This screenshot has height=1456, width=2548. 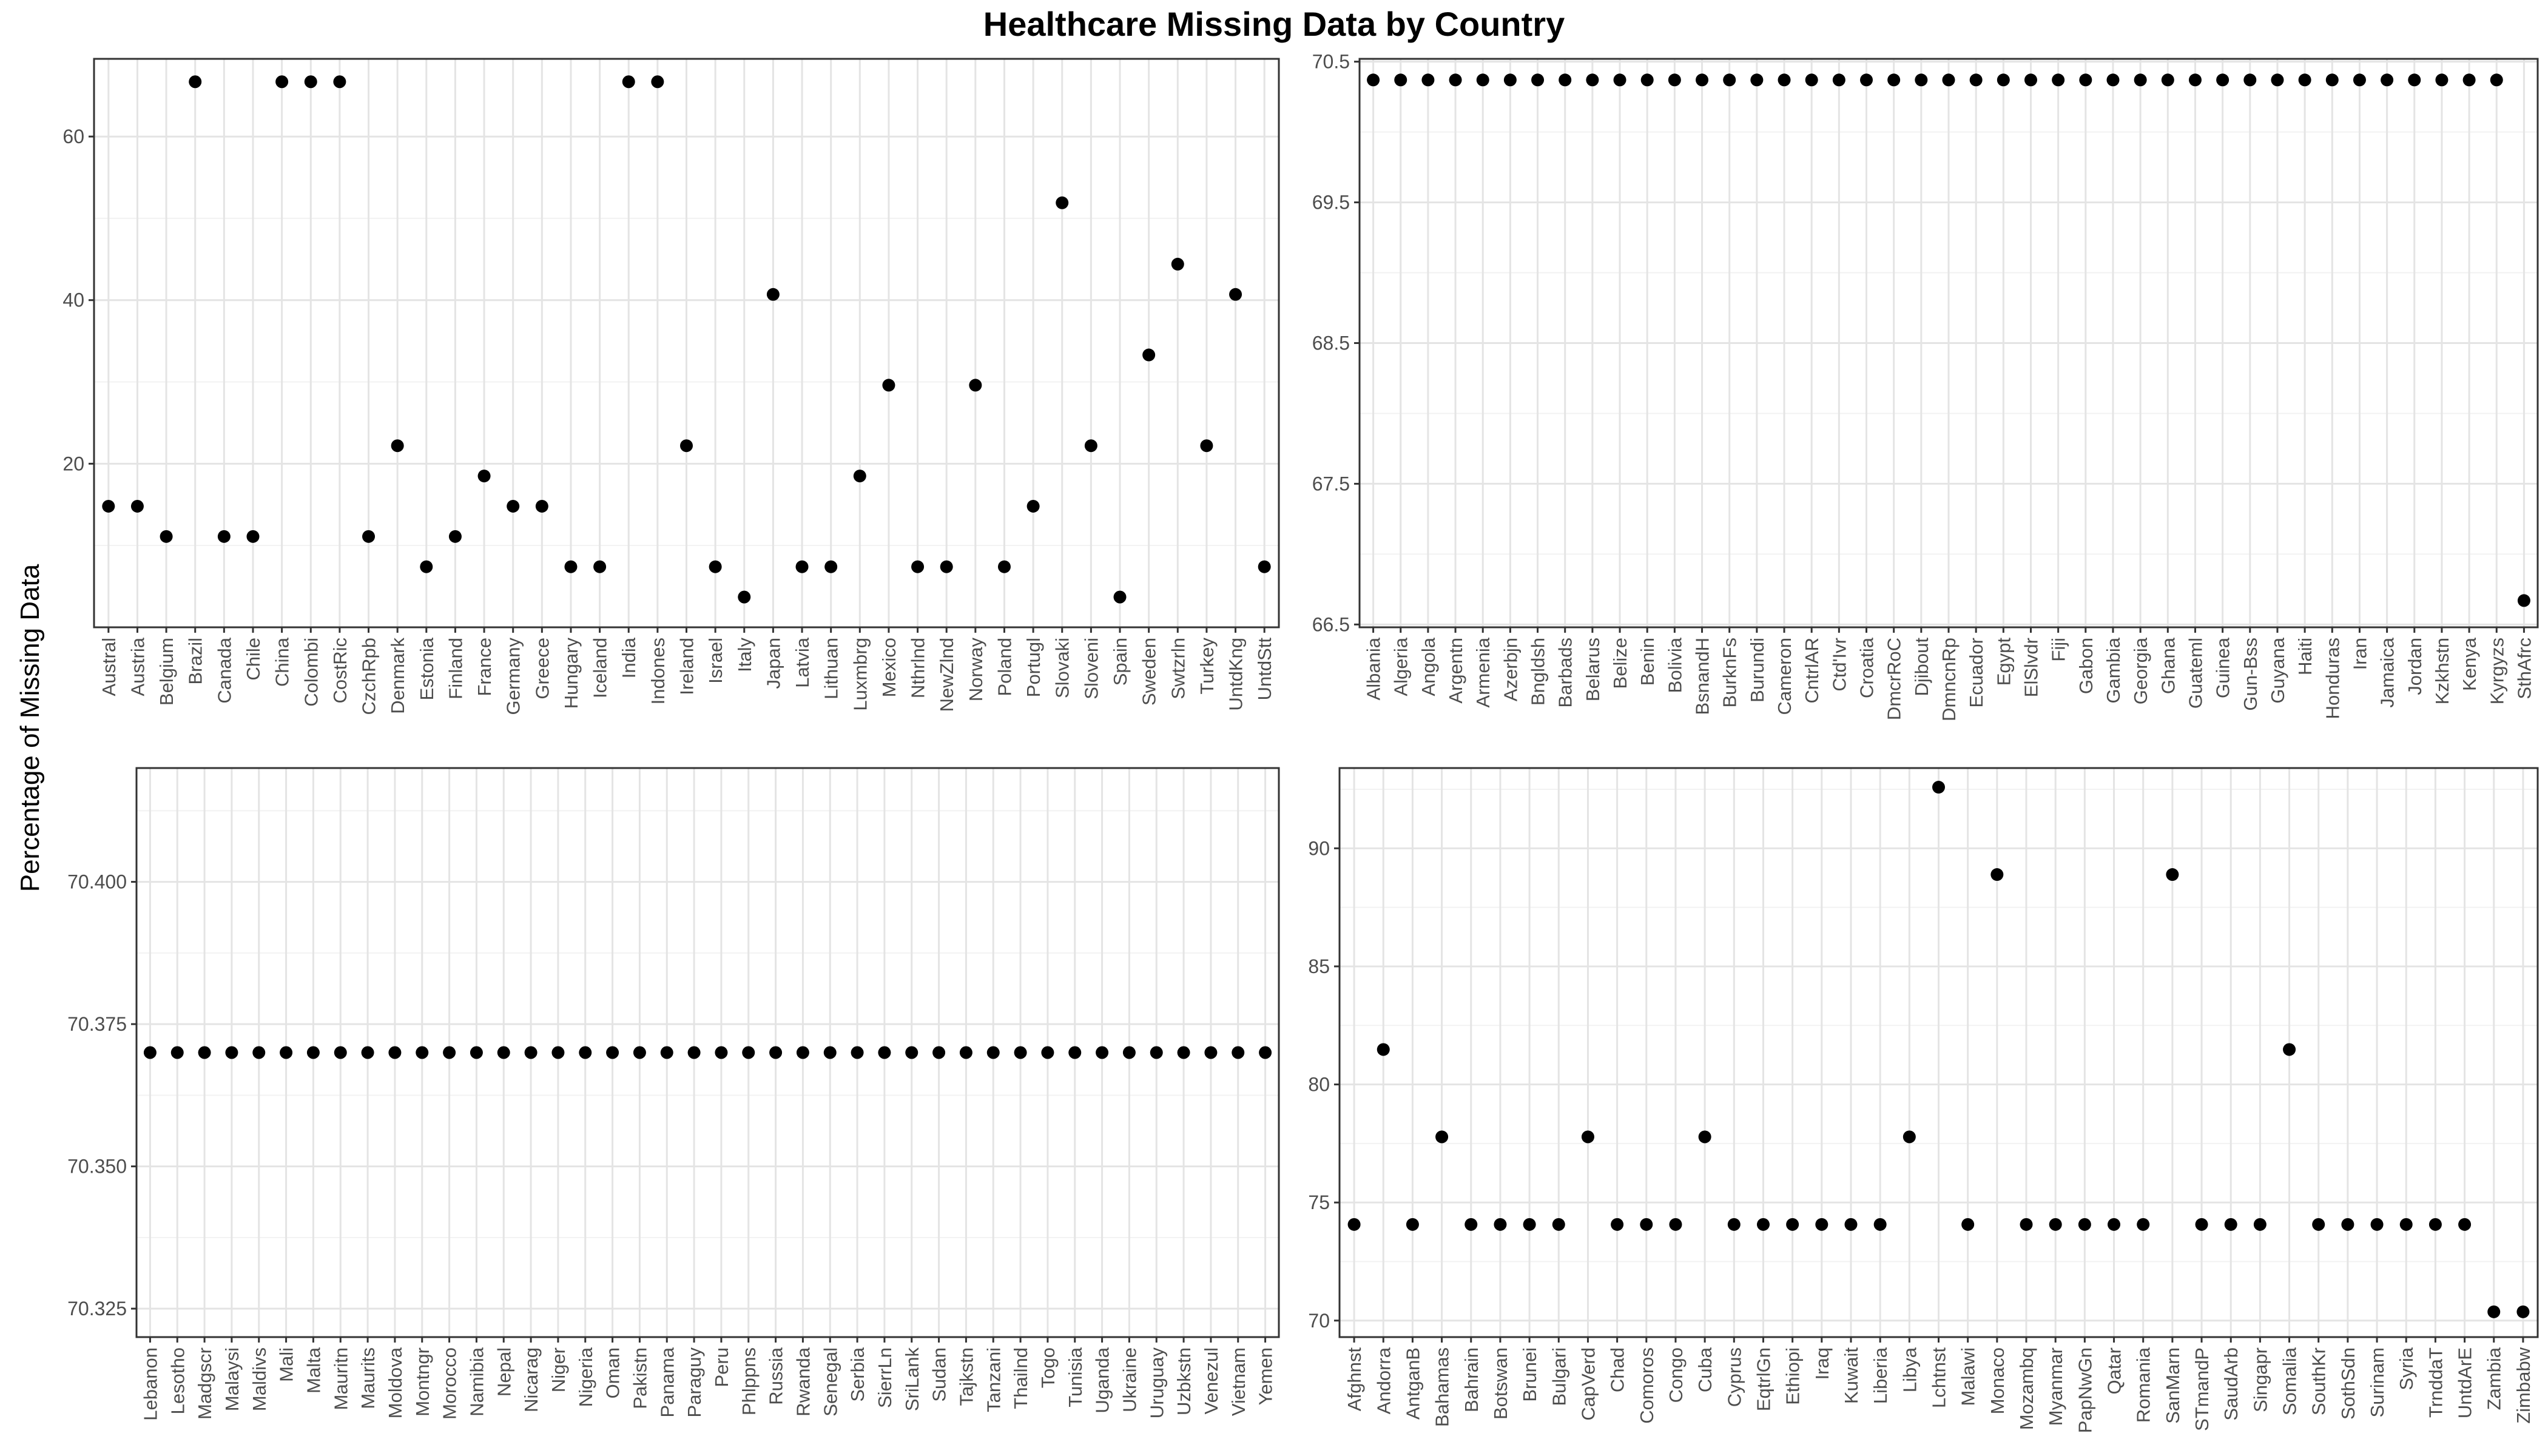 I want to click on x-tick-label: Ukraine, so click(x=1129, y=1379).